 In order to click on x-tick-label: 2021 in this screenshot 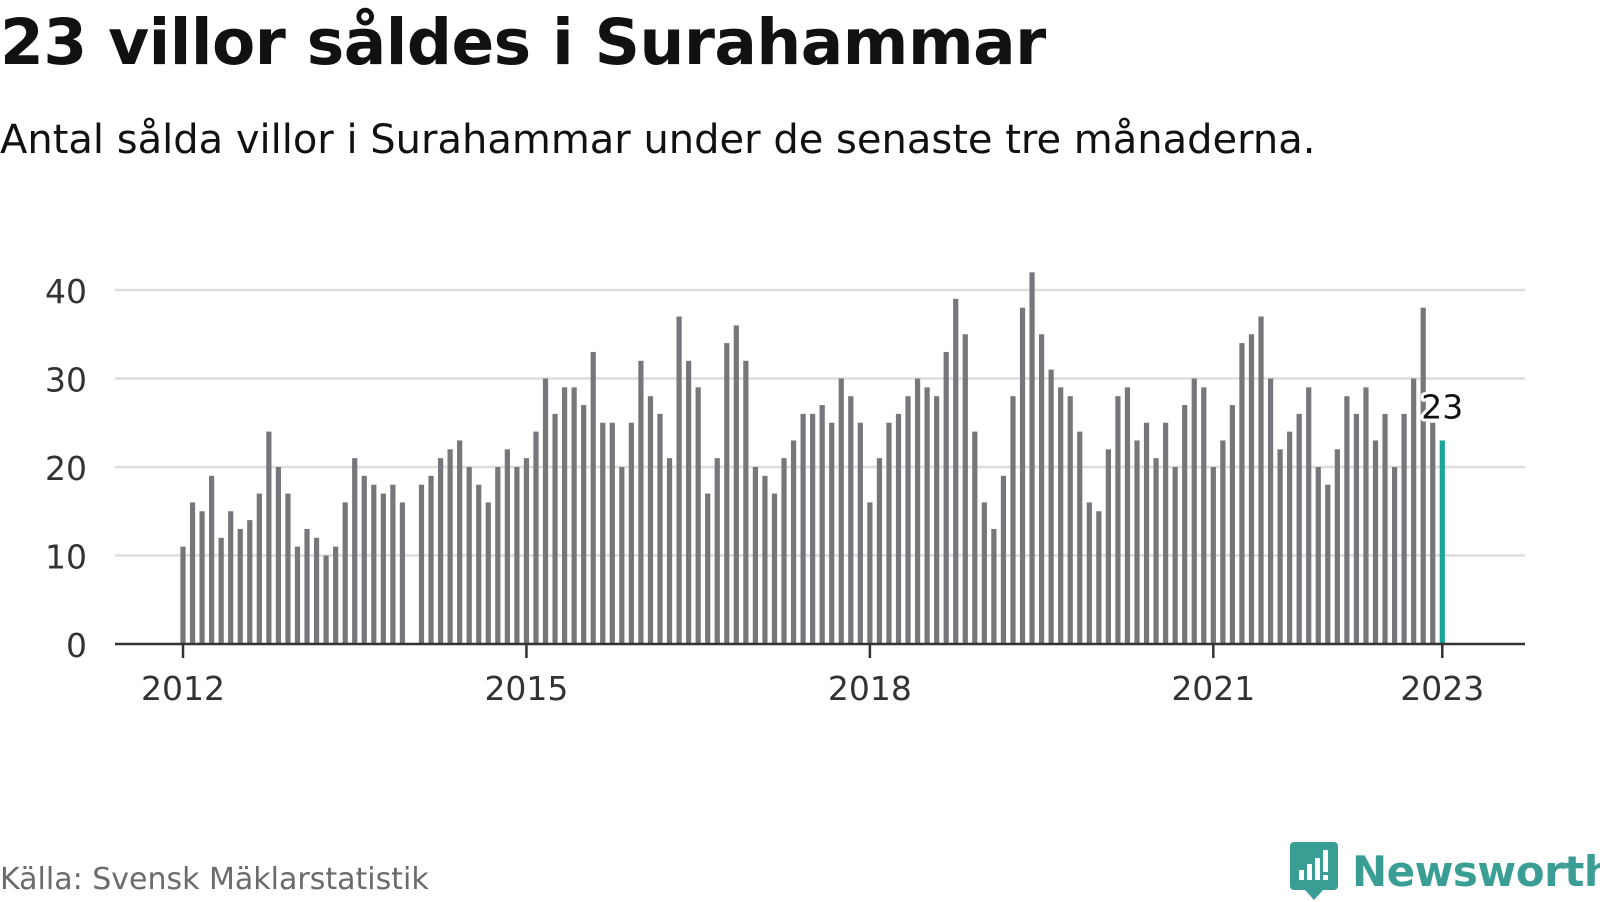, I will do `click(1213, 688)`.